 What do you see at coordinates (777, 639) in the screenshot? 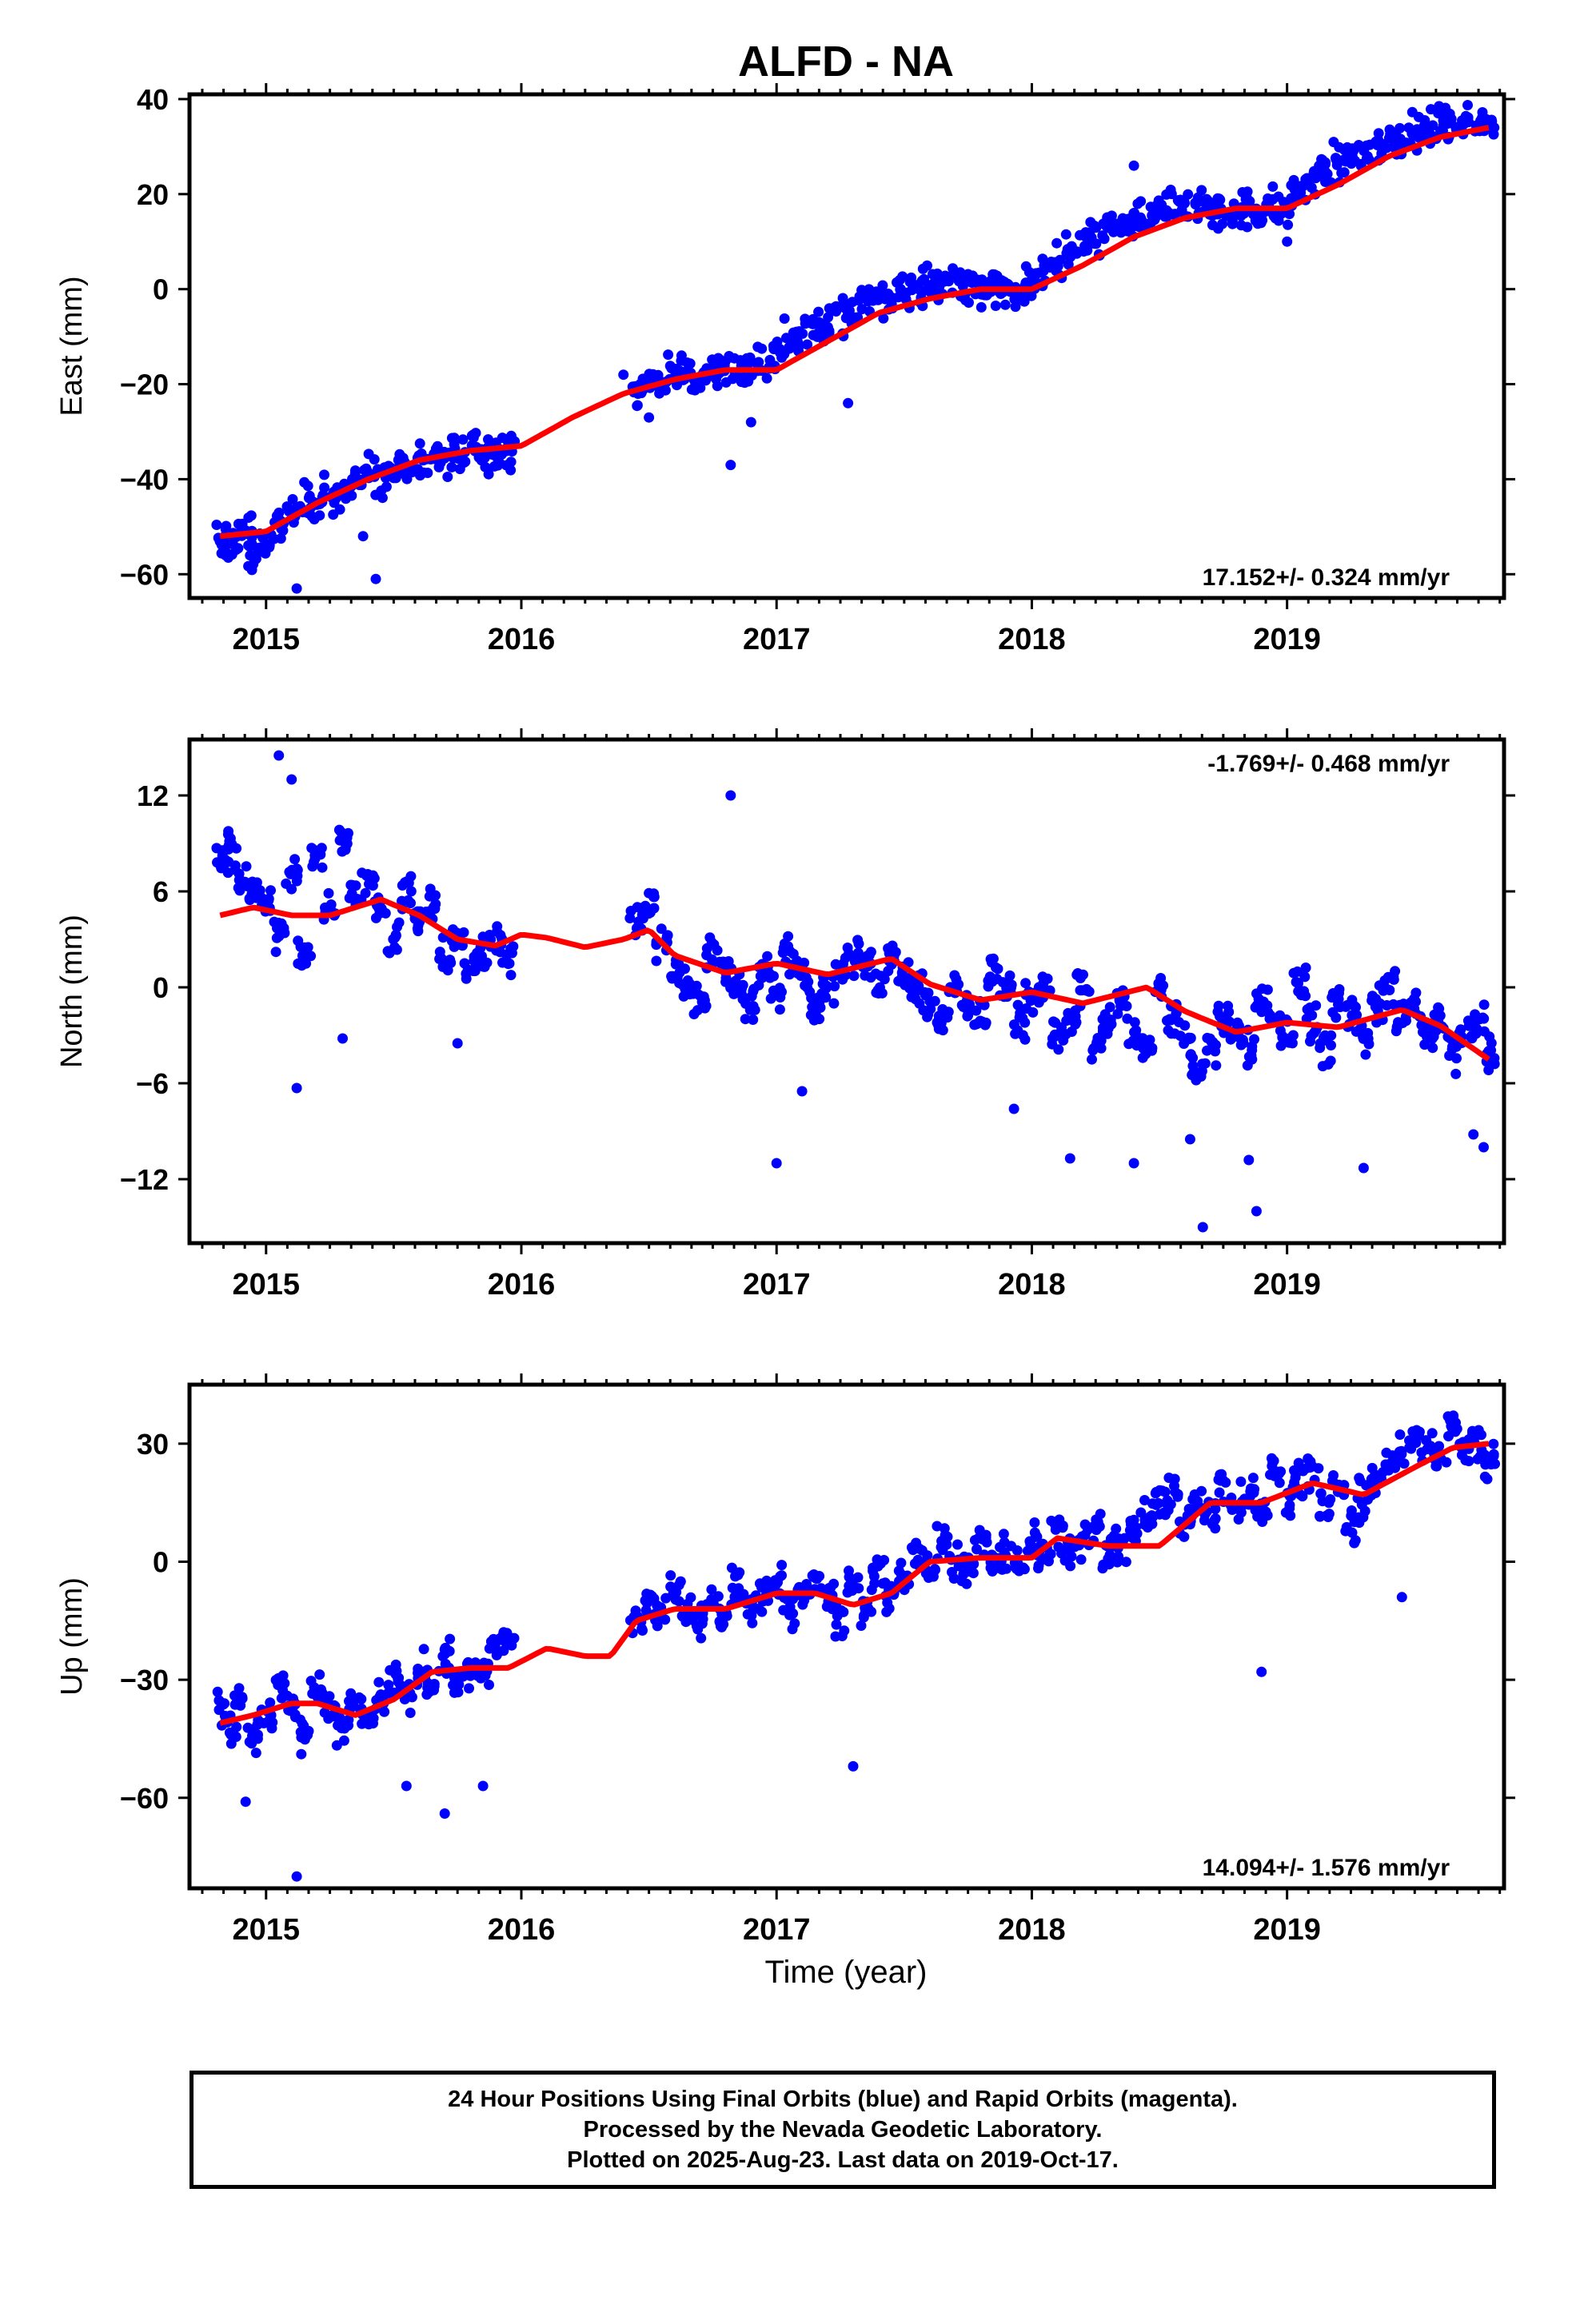
I see `x-tick-label: 2017` at bounding box center [777, 639].